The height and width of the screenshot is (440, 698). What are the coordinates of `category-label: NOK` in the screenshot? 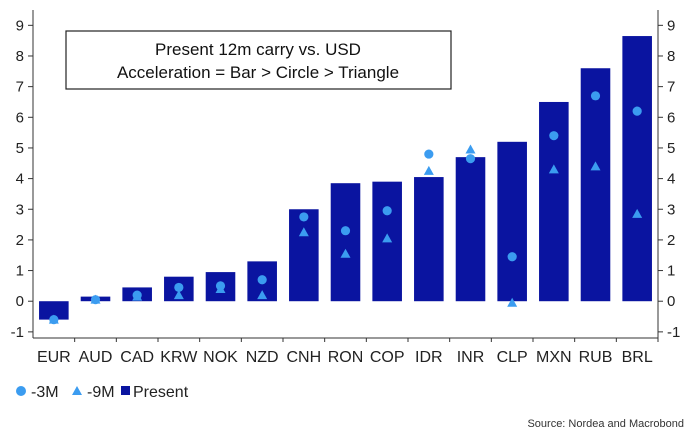 It's located at (220, 357).